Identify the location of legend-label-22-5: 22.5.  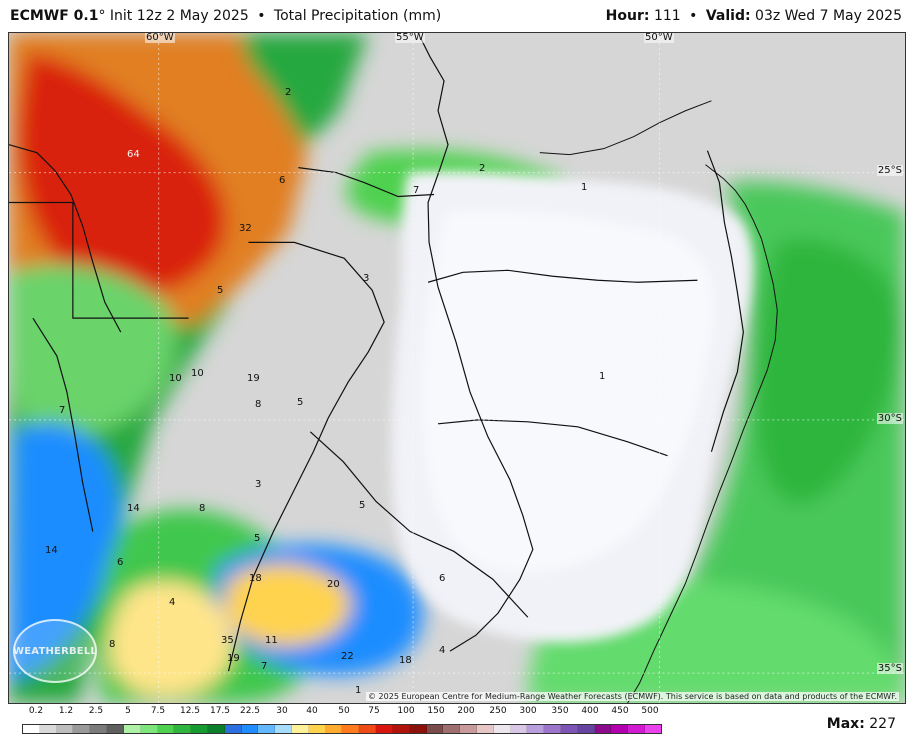
(250, 711).